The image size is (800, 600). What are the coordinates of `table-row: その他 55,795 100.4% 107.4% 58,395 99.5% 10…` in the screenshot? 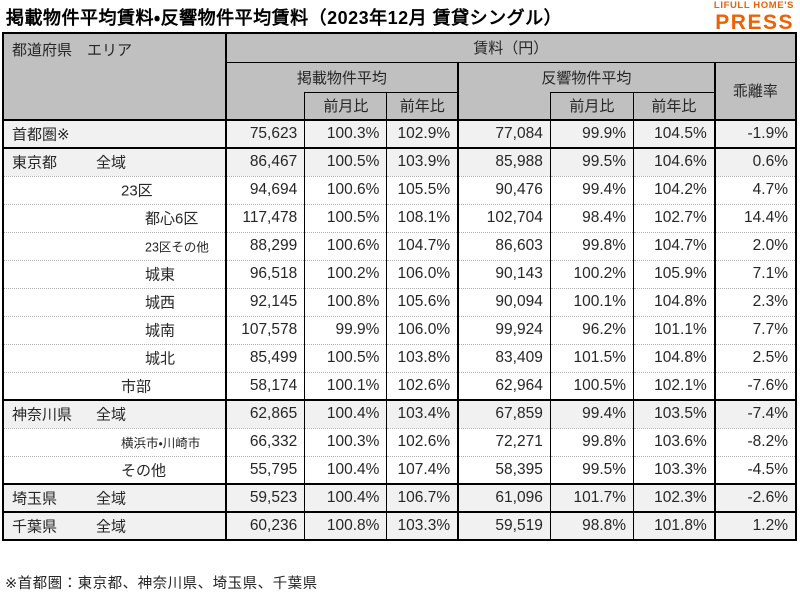 It's located at (399, 469).